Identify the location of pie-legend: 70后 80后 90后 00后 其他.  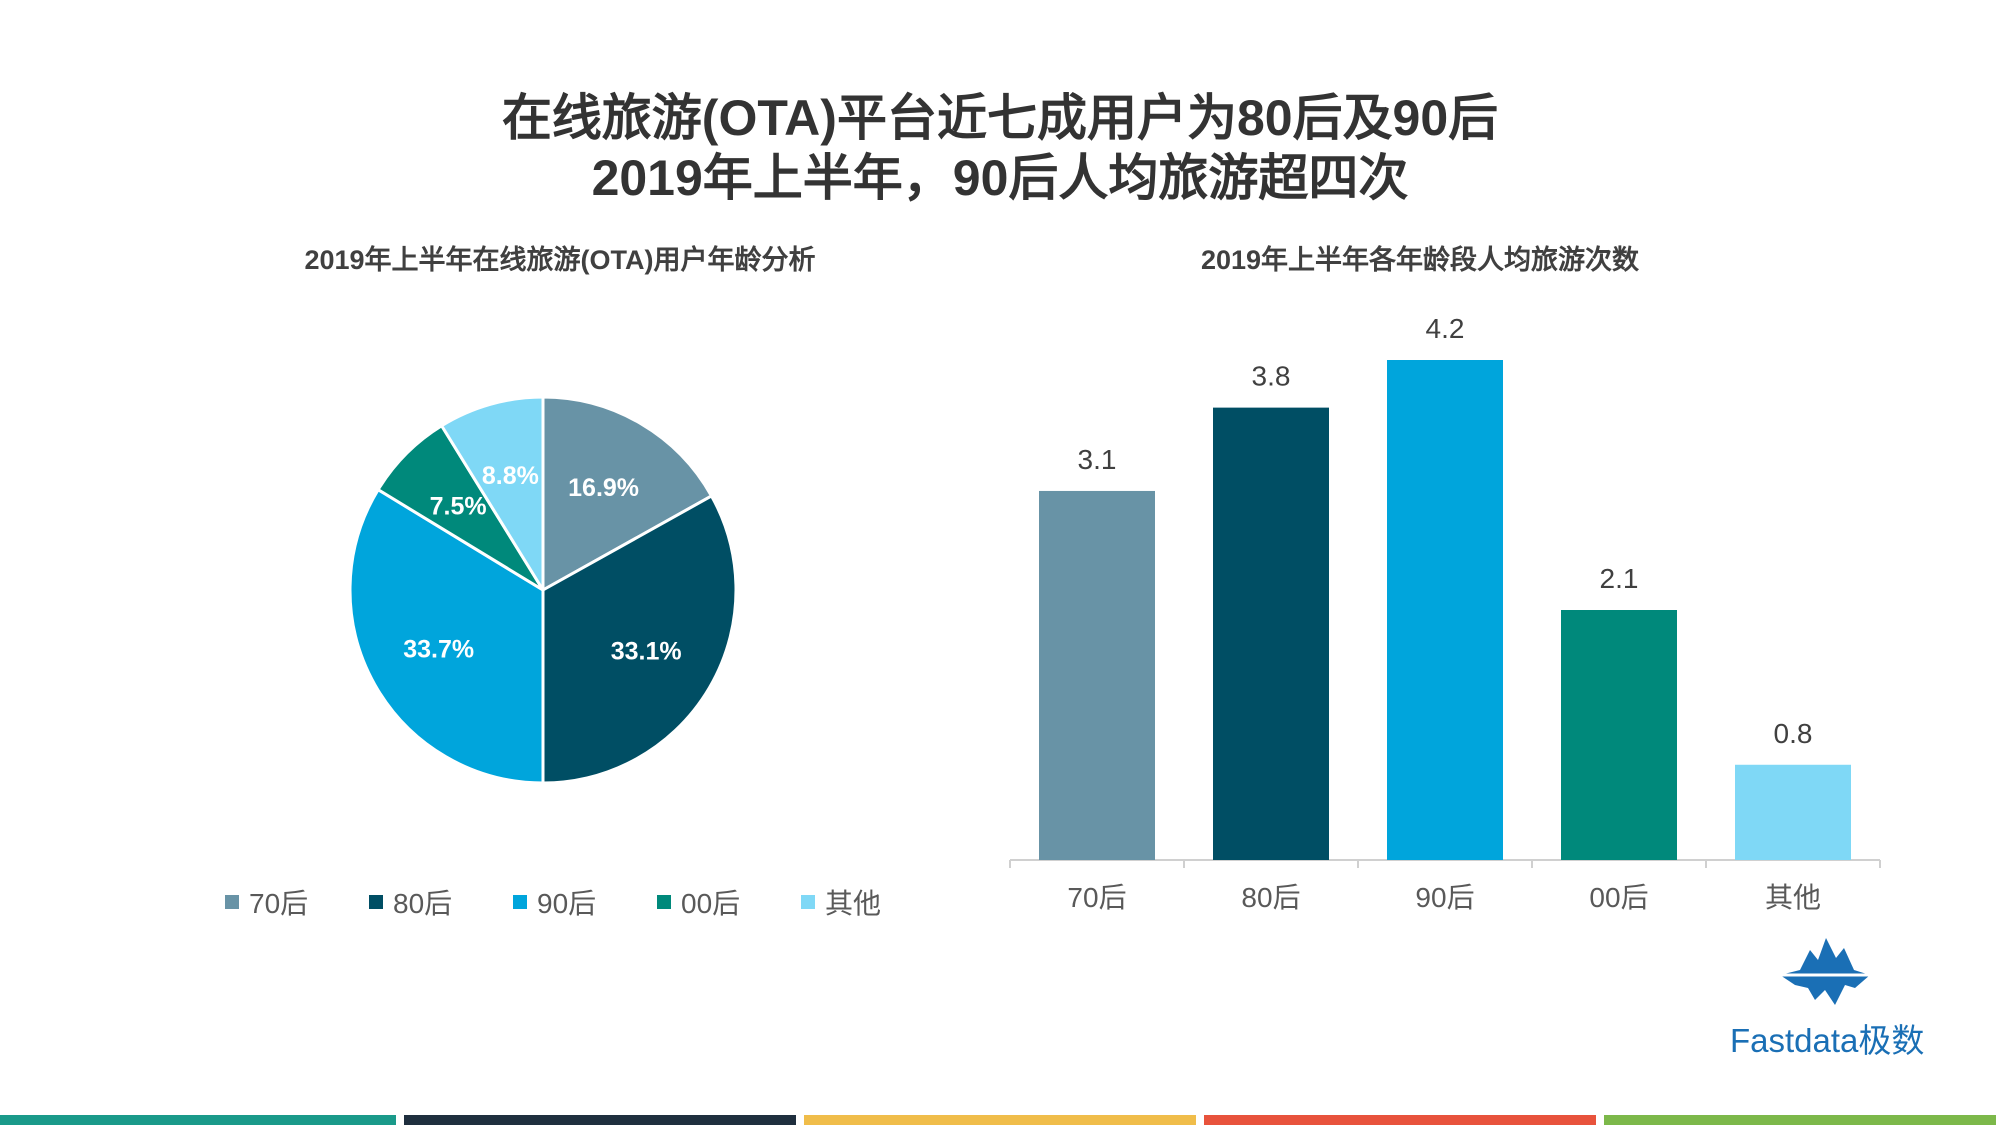
(585, 902).